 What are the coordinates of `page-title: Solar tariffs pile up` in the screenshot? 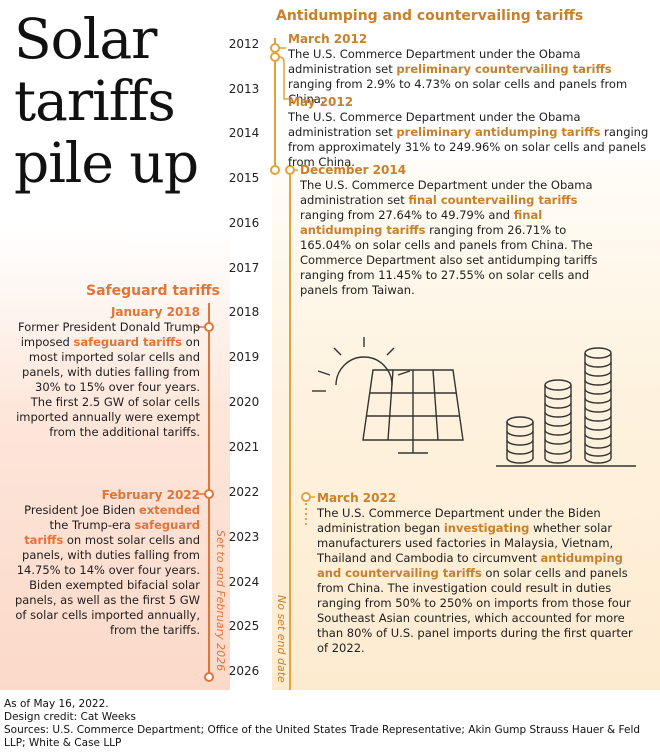 It's located at (119, 101).